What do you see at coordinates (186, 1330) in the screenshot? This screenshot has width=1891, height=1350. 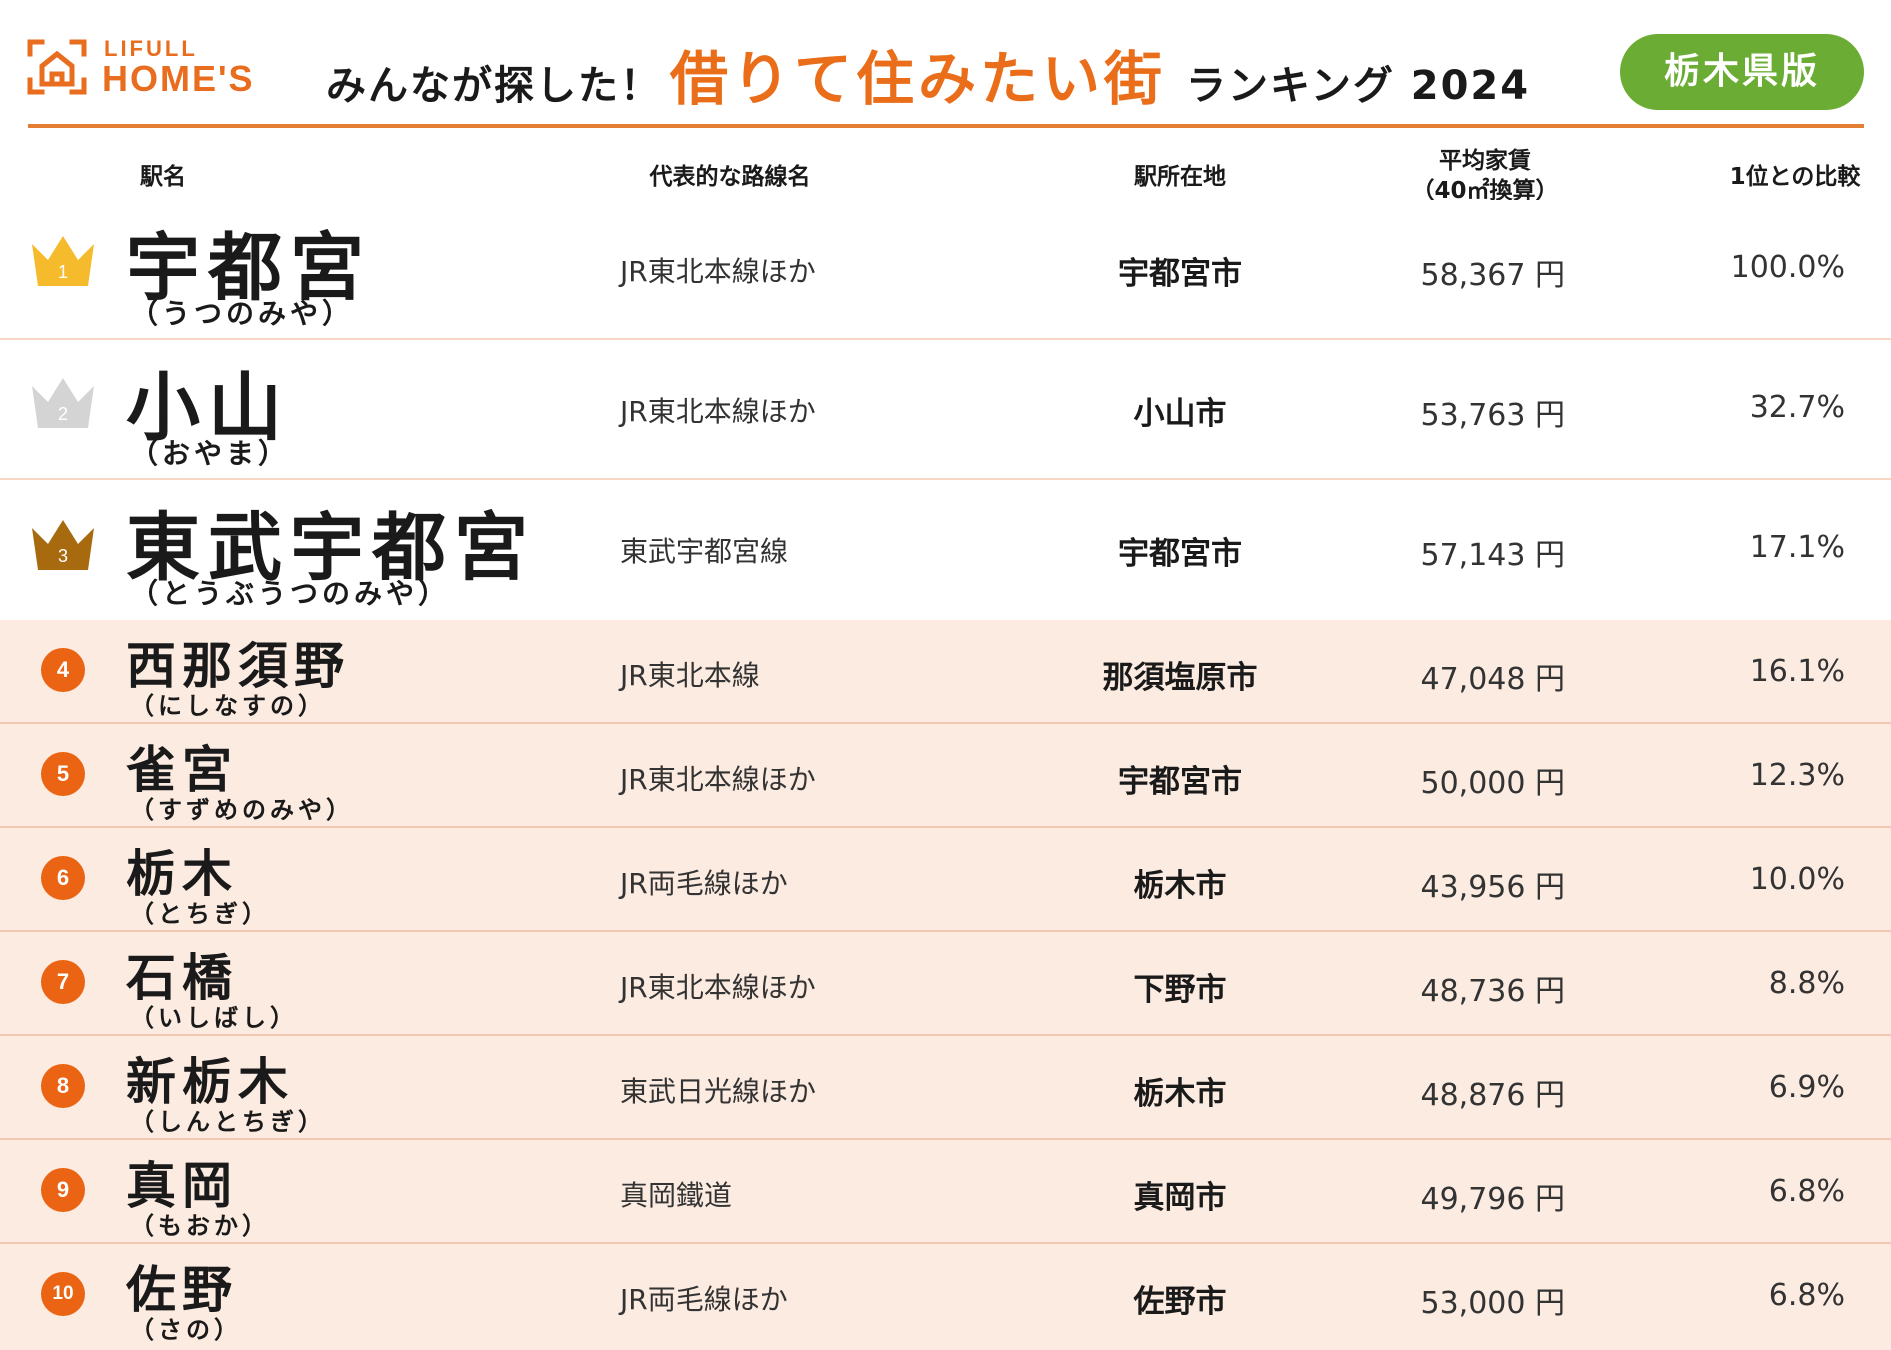 I see `station-kana: （さの）` at bounding box center [186, 1330].